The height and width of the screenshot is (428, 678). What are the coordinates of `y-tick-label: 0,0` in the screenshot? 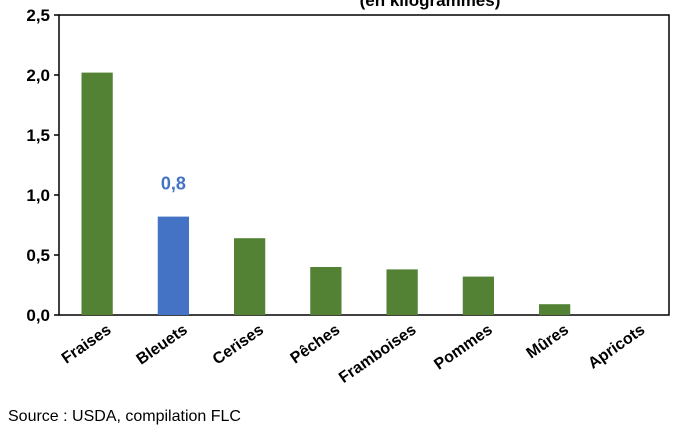 It's located at (38, 315).